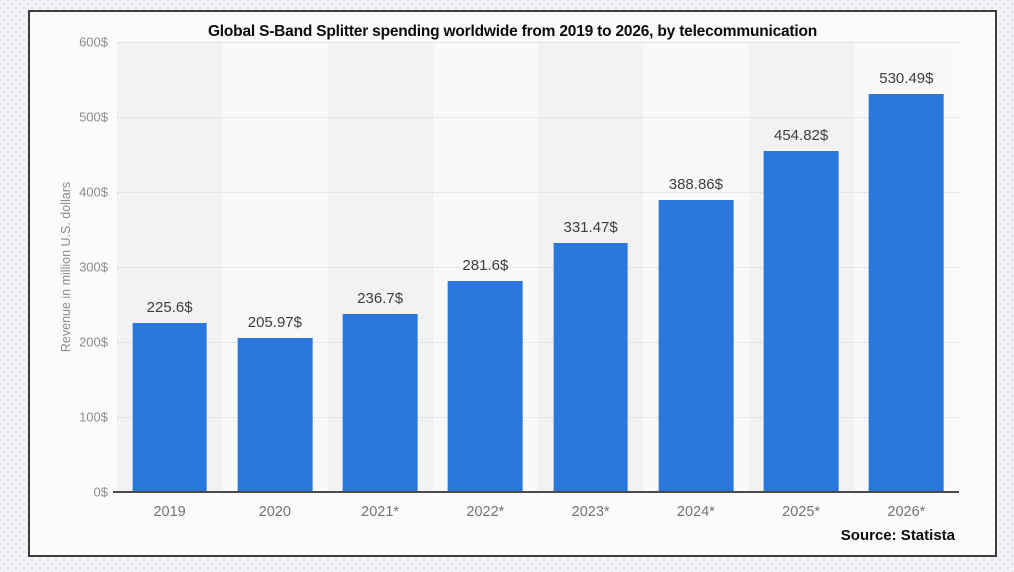 The height and width of the screenshot is (572, 1014). I want to click on y-tick-label: 300$, so click(93, 267).